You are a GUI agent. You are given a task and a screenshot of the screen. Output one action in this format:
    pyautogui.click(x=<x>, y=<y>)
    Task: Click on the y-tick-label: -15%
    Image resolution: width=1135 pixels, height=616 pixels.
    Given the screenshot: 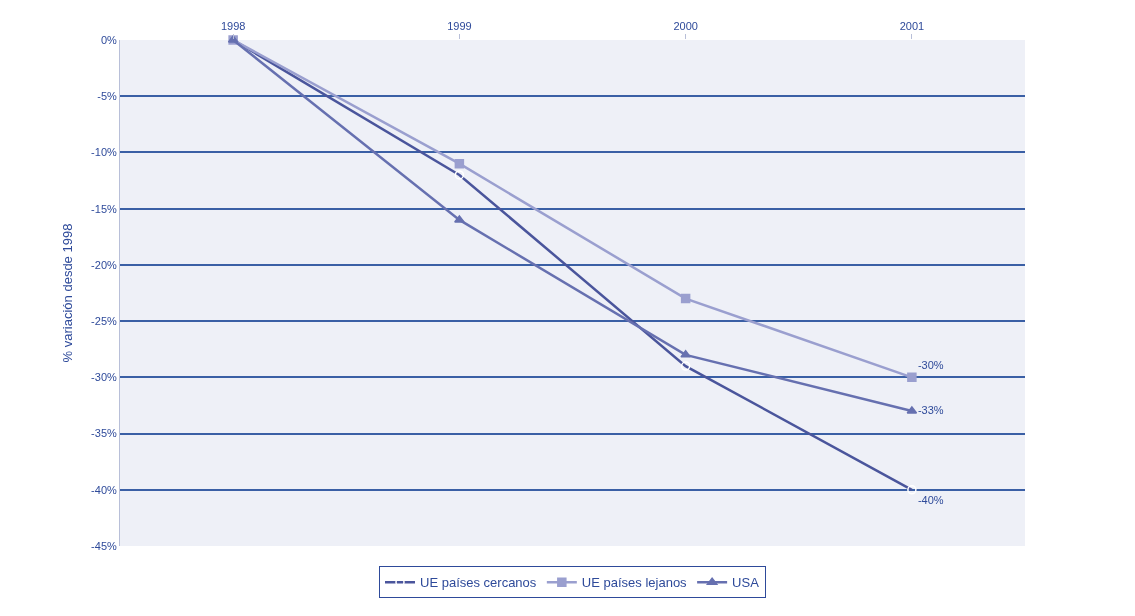 What is the action you would take?
    pyautogui.click(x=104, y=208)
    